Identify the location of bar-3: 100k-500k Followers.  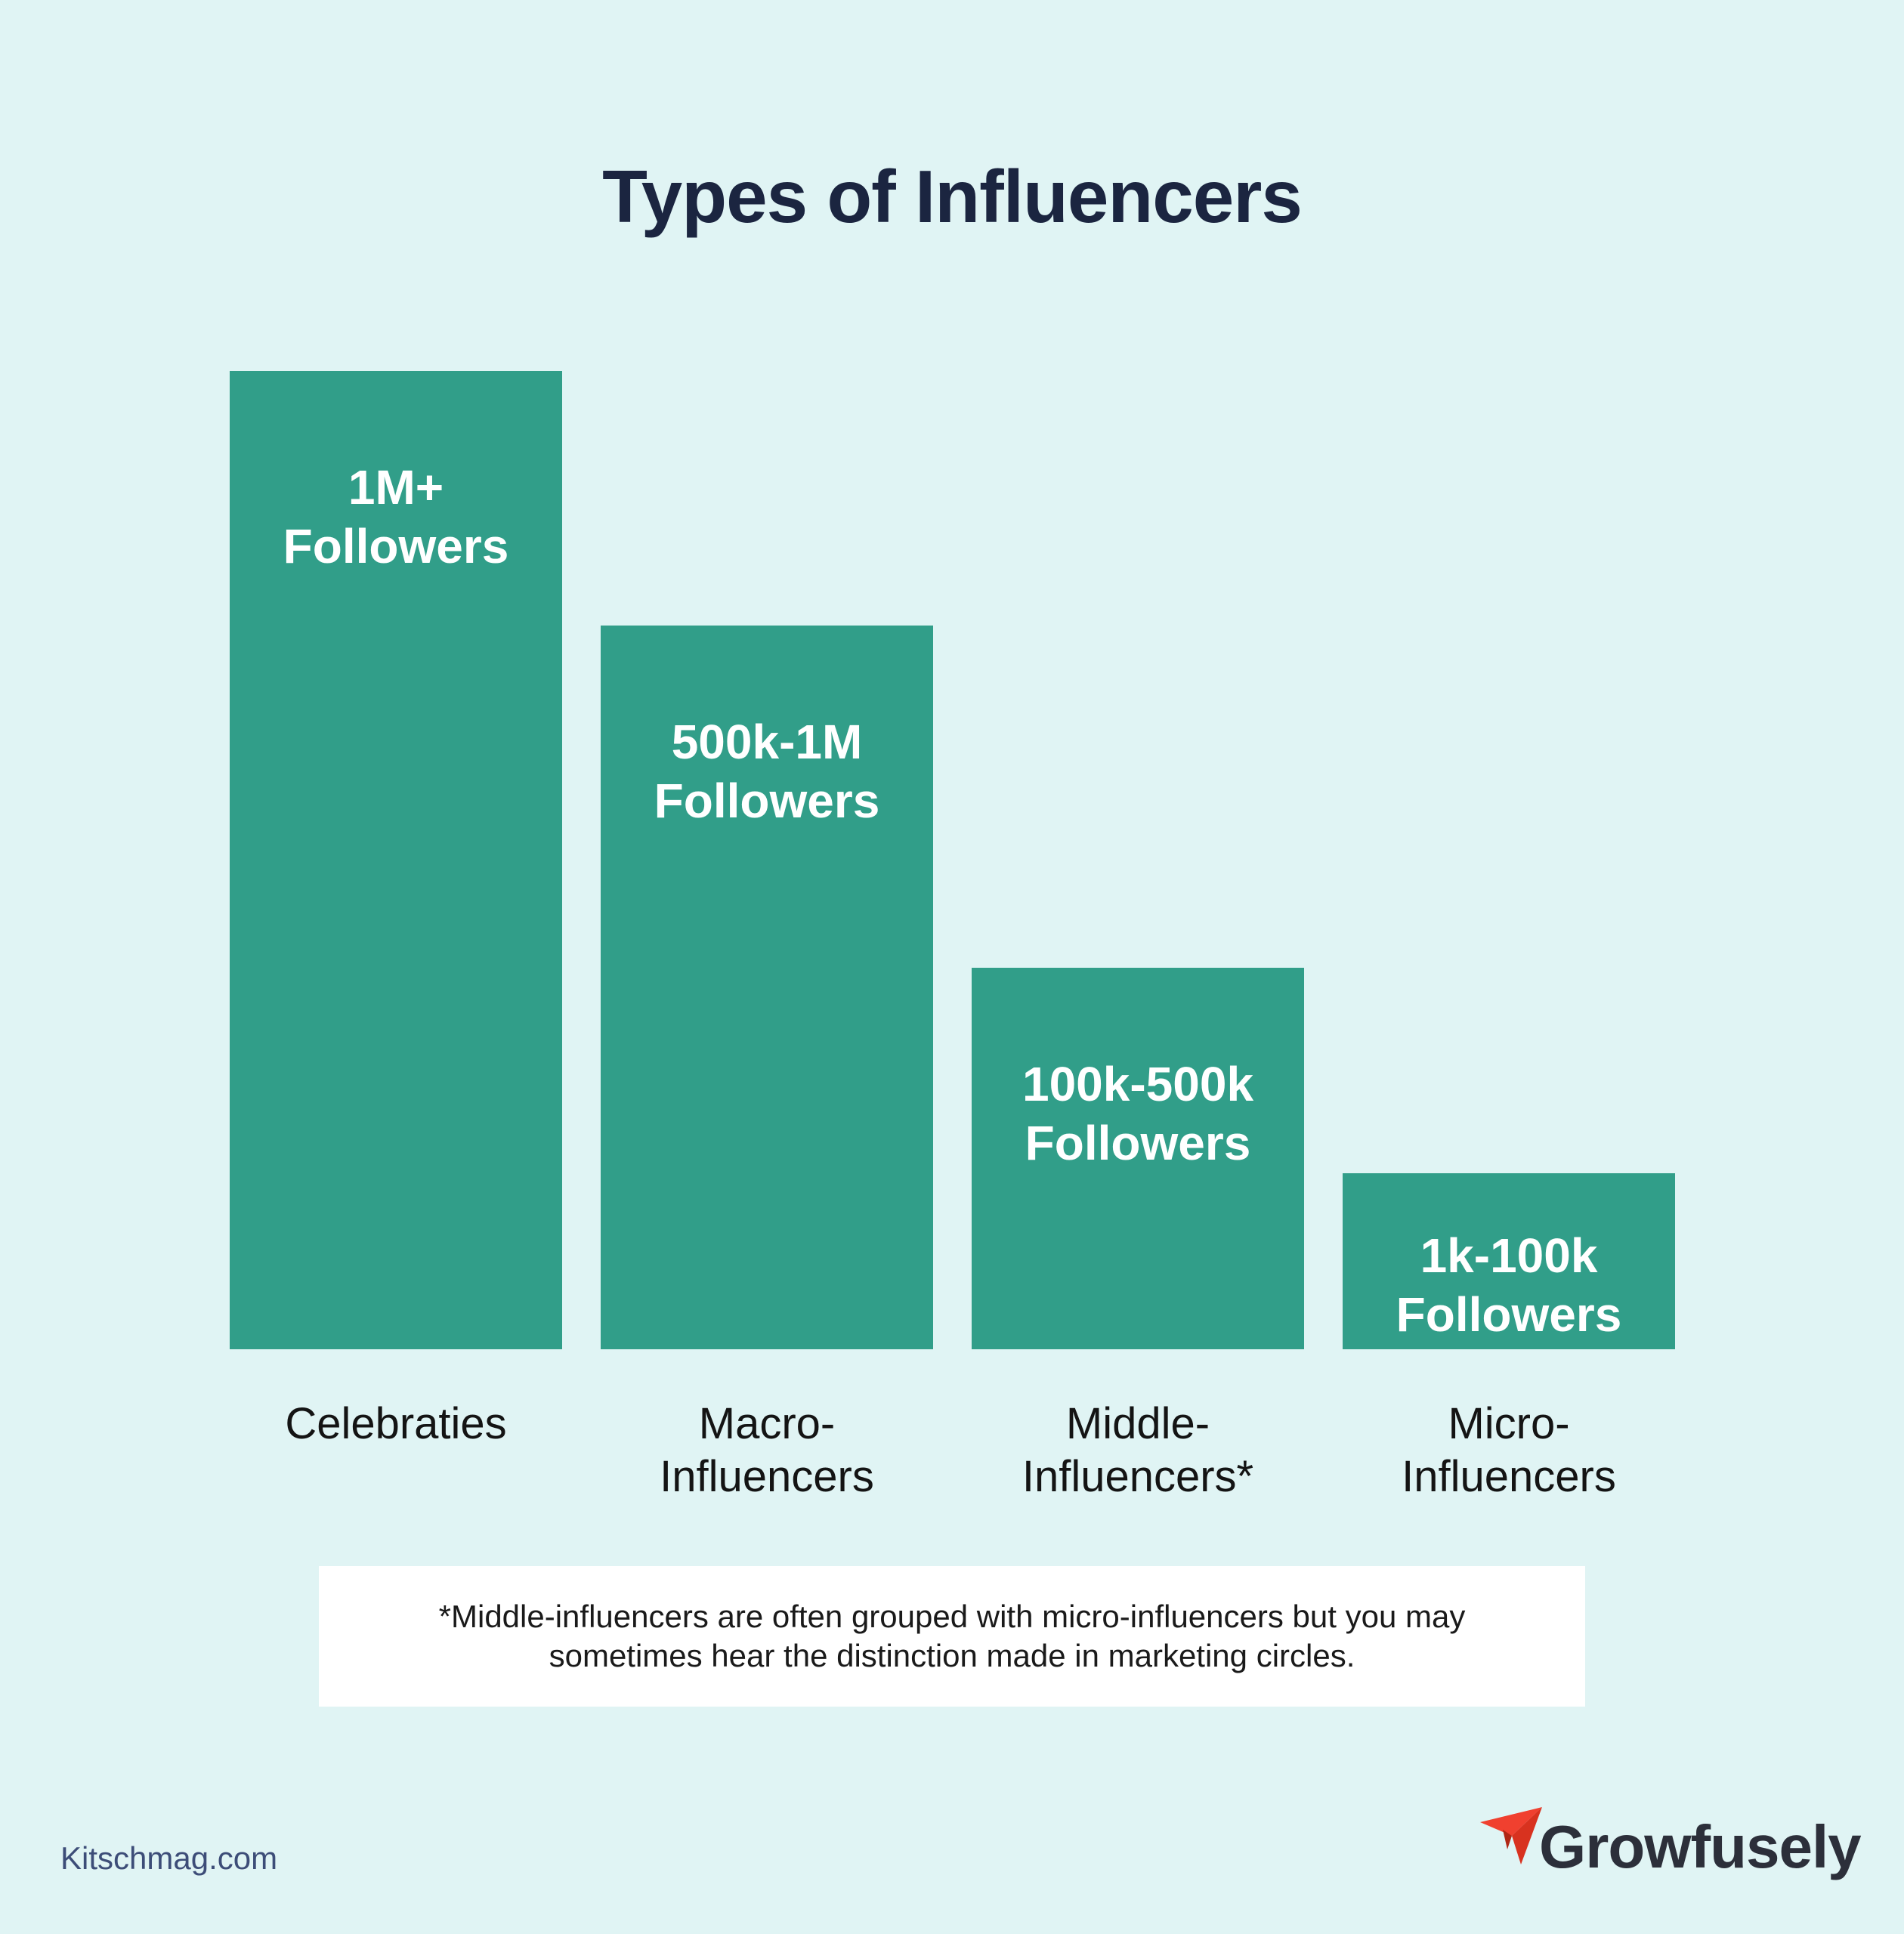
(1138, 1158).